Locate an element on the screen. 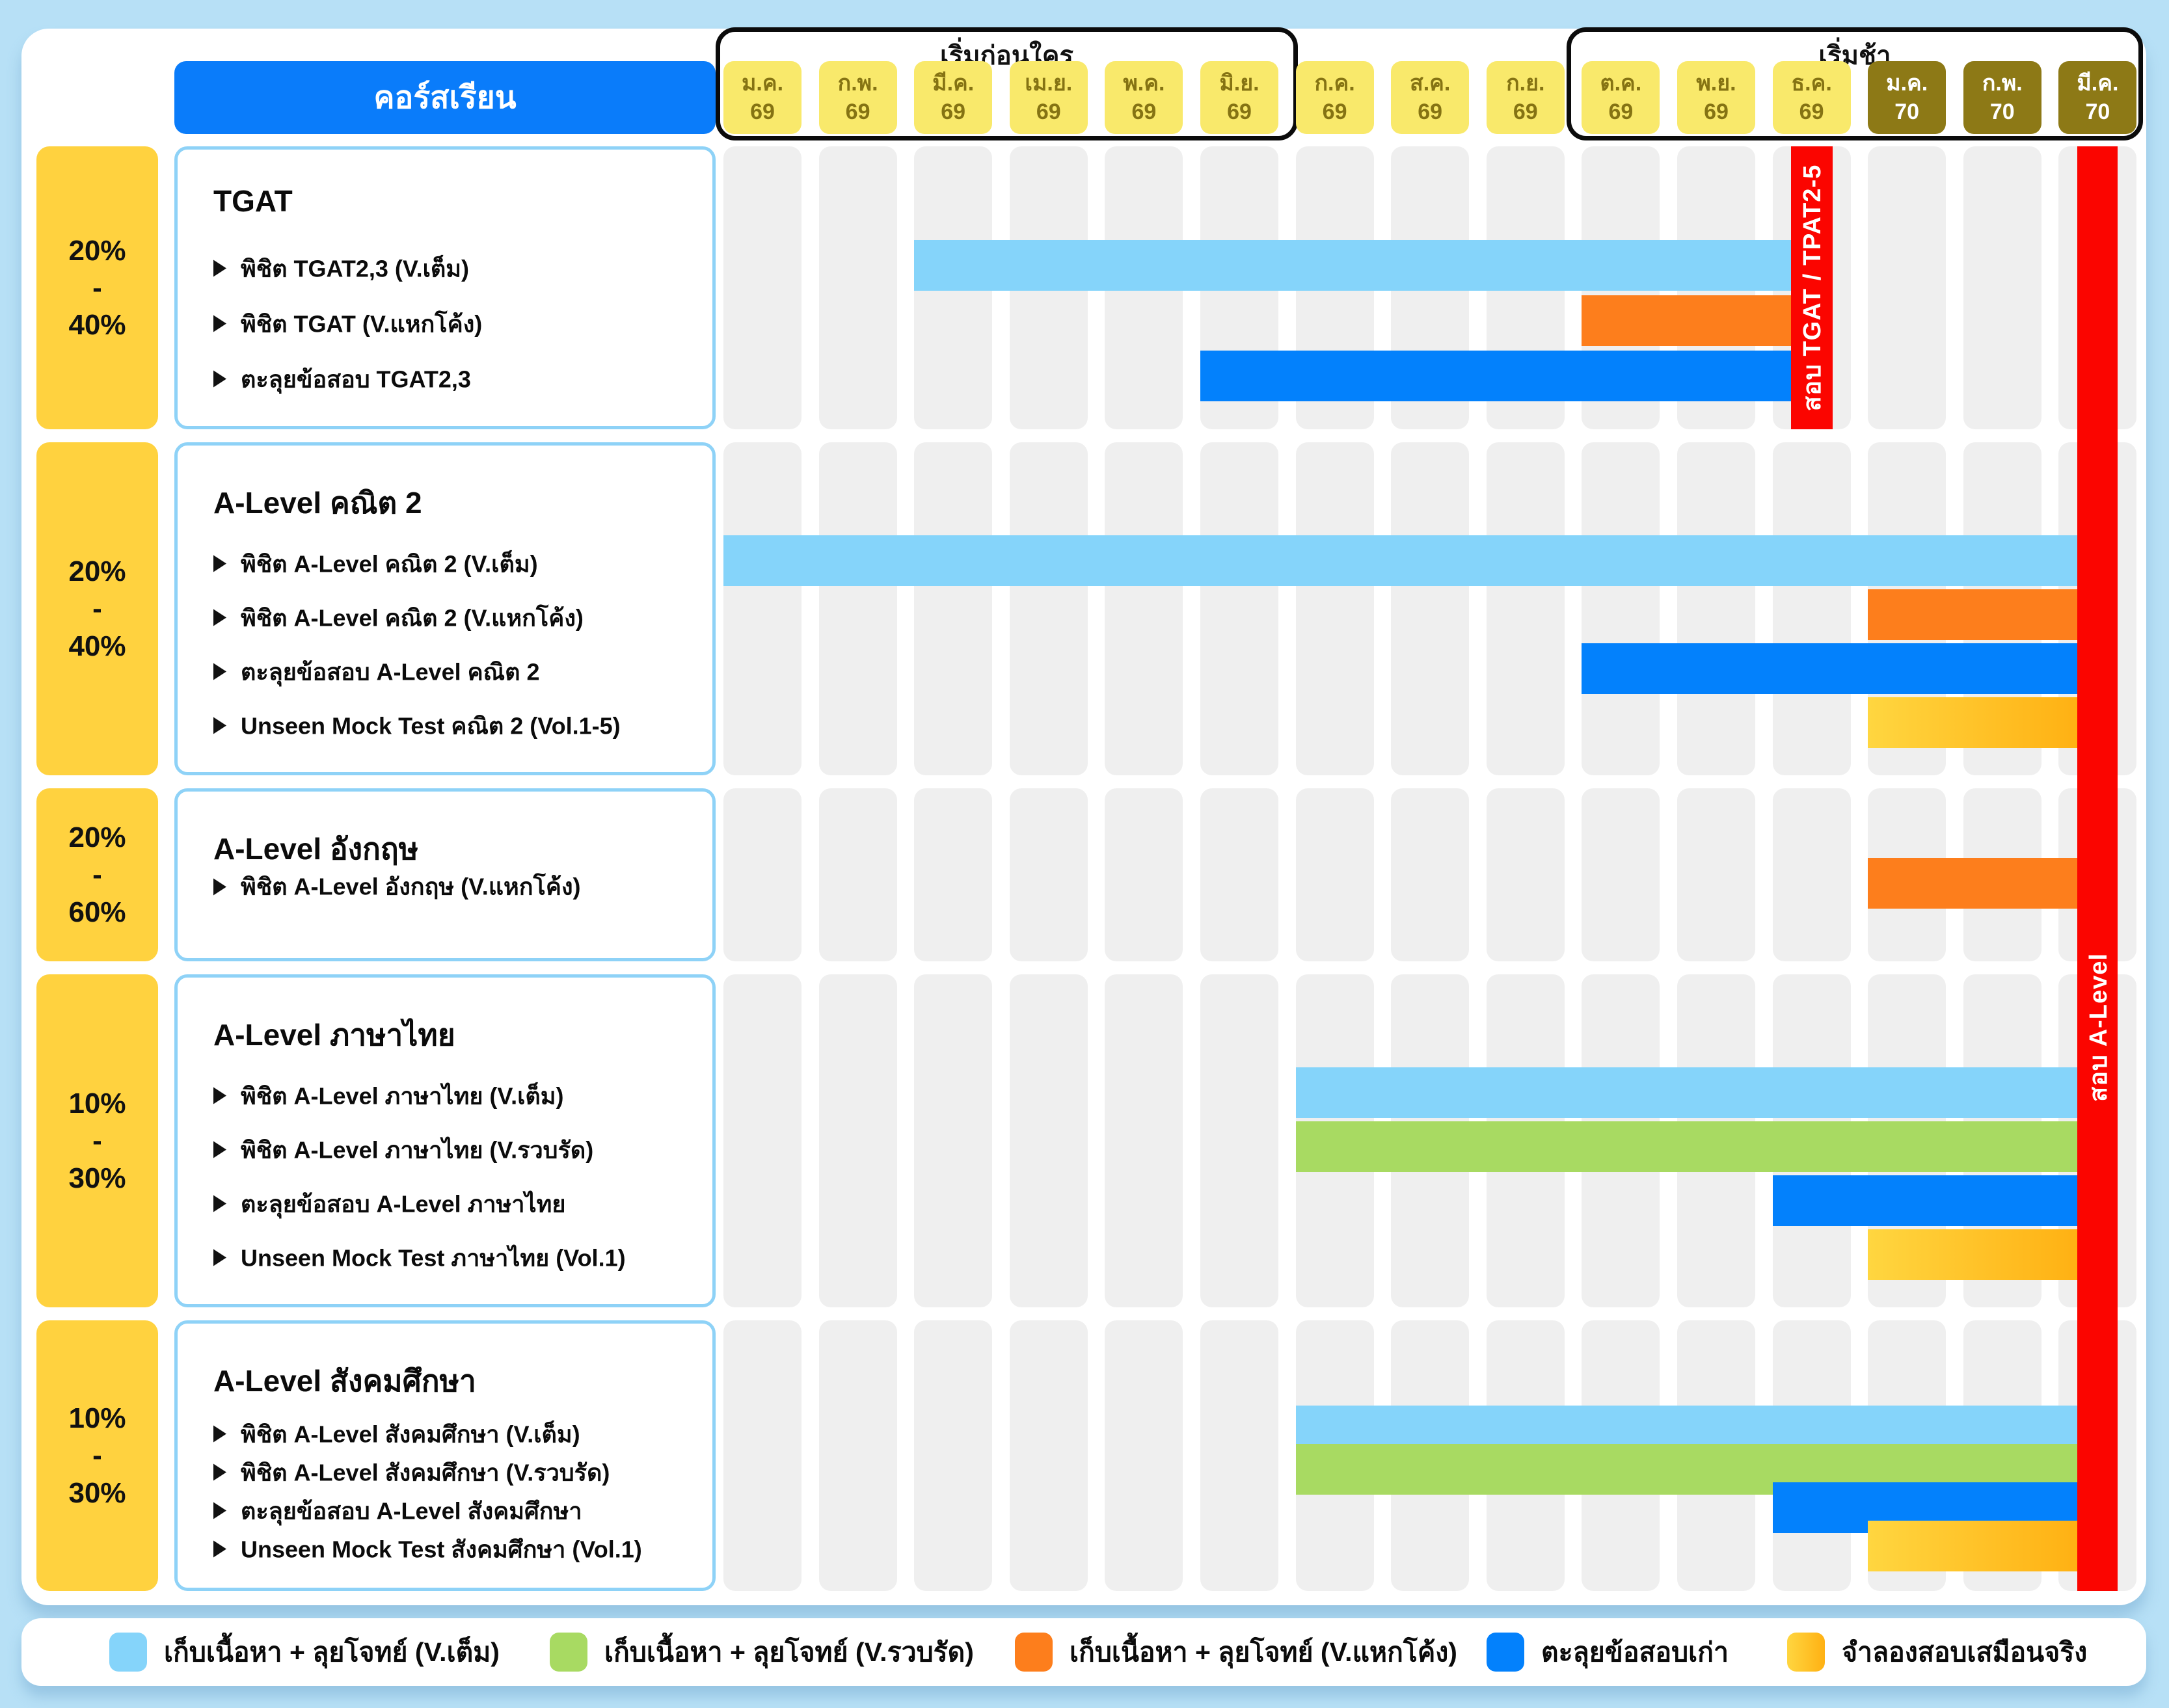  course-item: พิชิต A-Level อังกฤษ (V.แหกโค้ง) is located at coordinates (397, 887).